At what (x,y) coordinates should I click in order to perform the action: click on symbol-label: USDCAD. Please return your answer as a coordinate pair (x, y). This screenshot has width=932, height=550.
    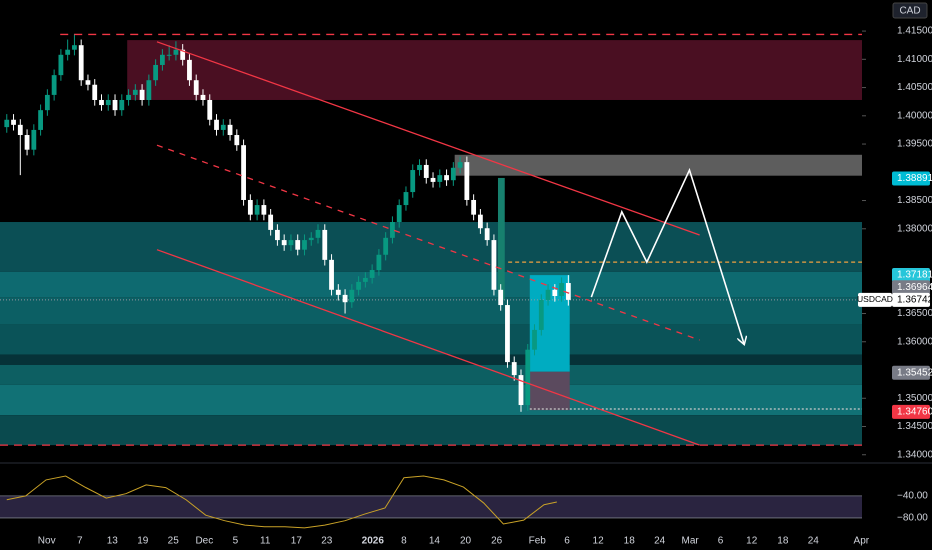
    Looking at the image, I should click on (875, 299).